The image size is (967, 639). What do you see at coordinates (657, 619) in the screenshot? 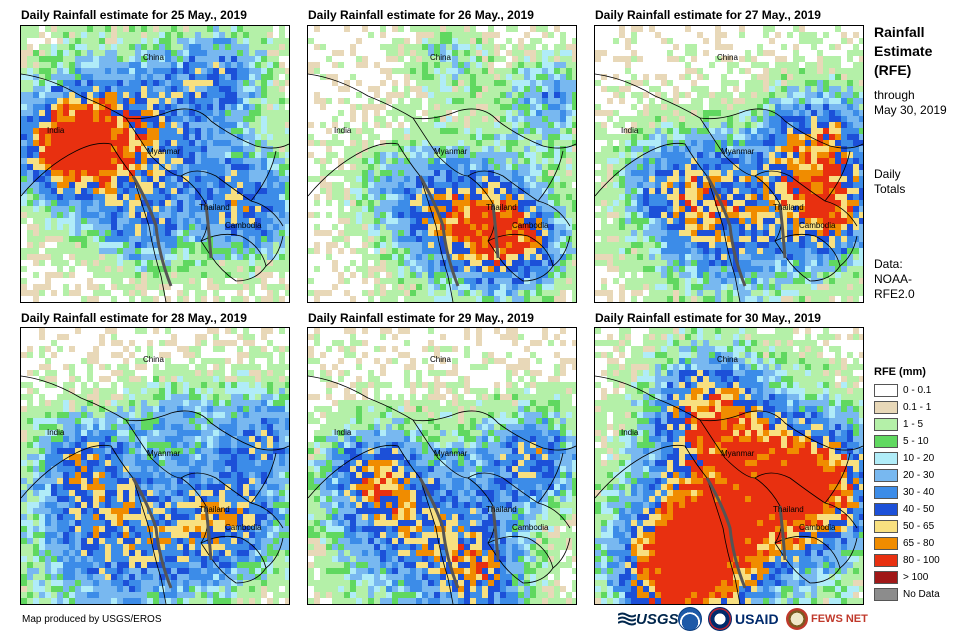
I see `usgs-wordmark: USGS` at bounding box center [657, 619].